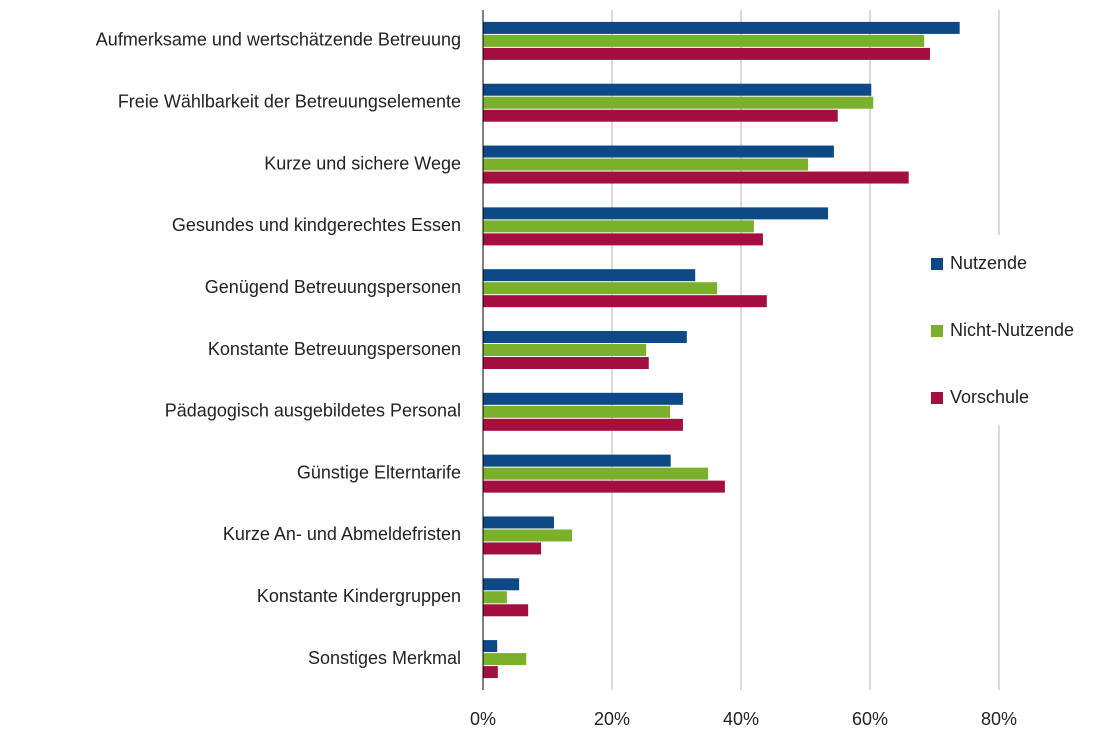  I want to click on y-tick-label: Kurze An- und Abmeldefristen, so click(342, 534).